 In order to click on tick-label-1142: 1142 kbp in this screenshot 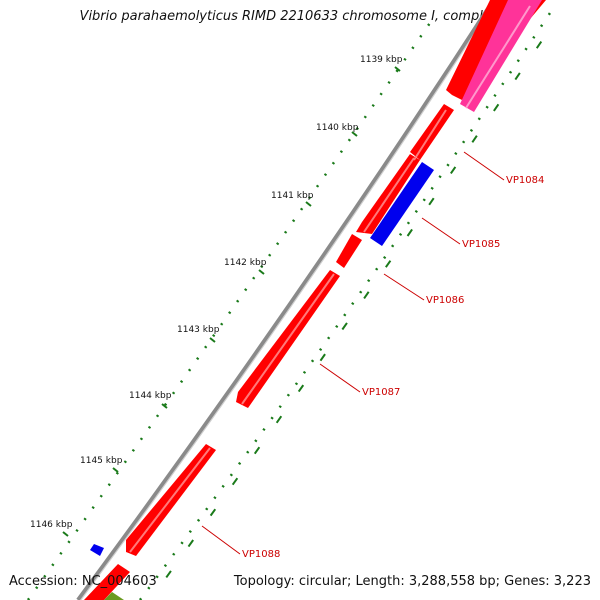, I will do `click(245, 263)`.